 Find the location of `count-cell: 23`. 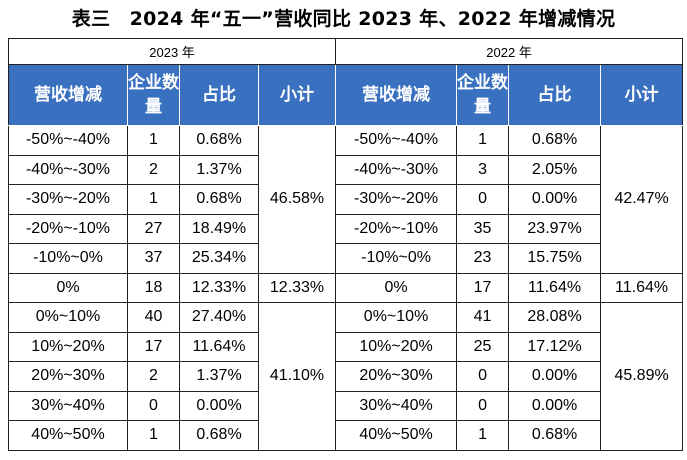

count-cell: 23 is located at coordinates (483, 258).